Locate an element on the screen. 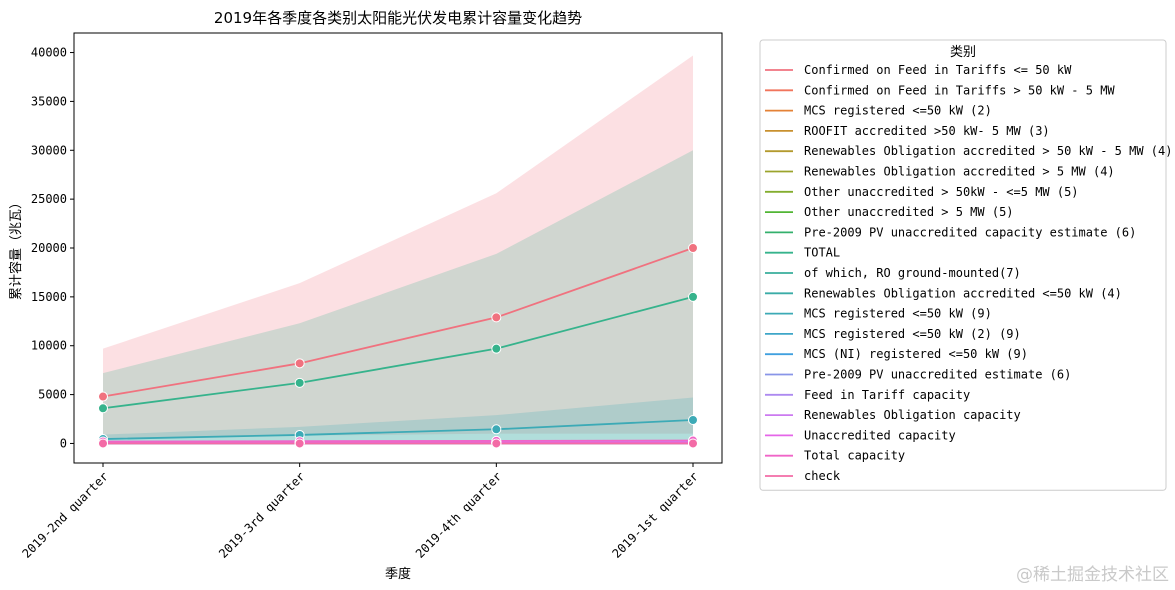  legend-label: Confirmed on Feed in Tariffs <= 50 kW is located at coordinates (938, 70).